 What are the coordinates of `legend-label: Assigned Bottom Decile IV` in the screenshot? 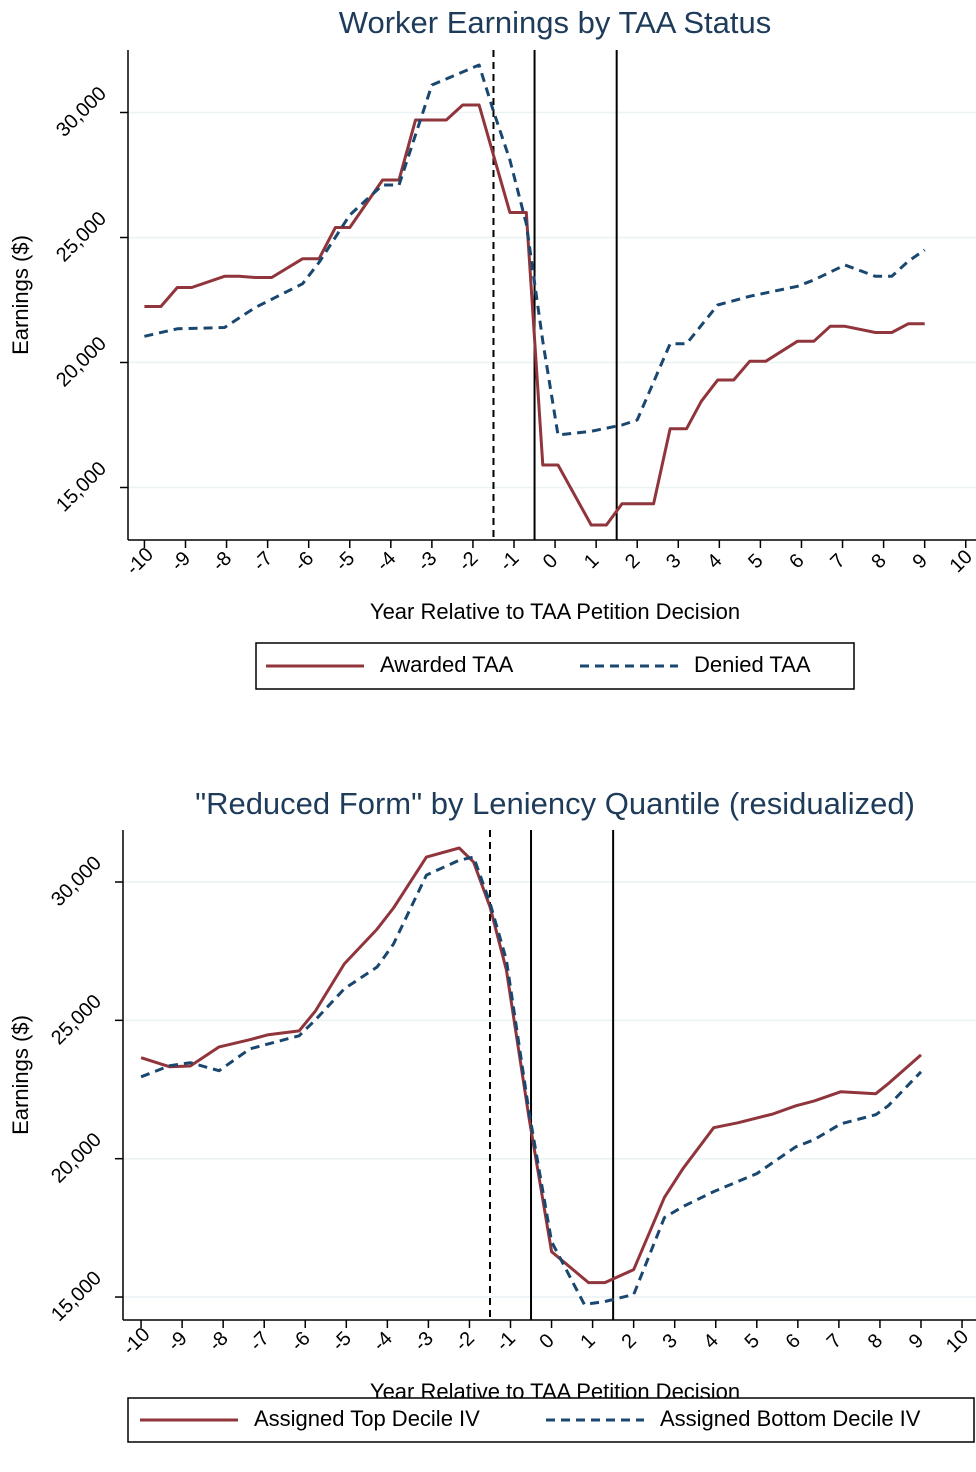 It's located at (790, 1418).